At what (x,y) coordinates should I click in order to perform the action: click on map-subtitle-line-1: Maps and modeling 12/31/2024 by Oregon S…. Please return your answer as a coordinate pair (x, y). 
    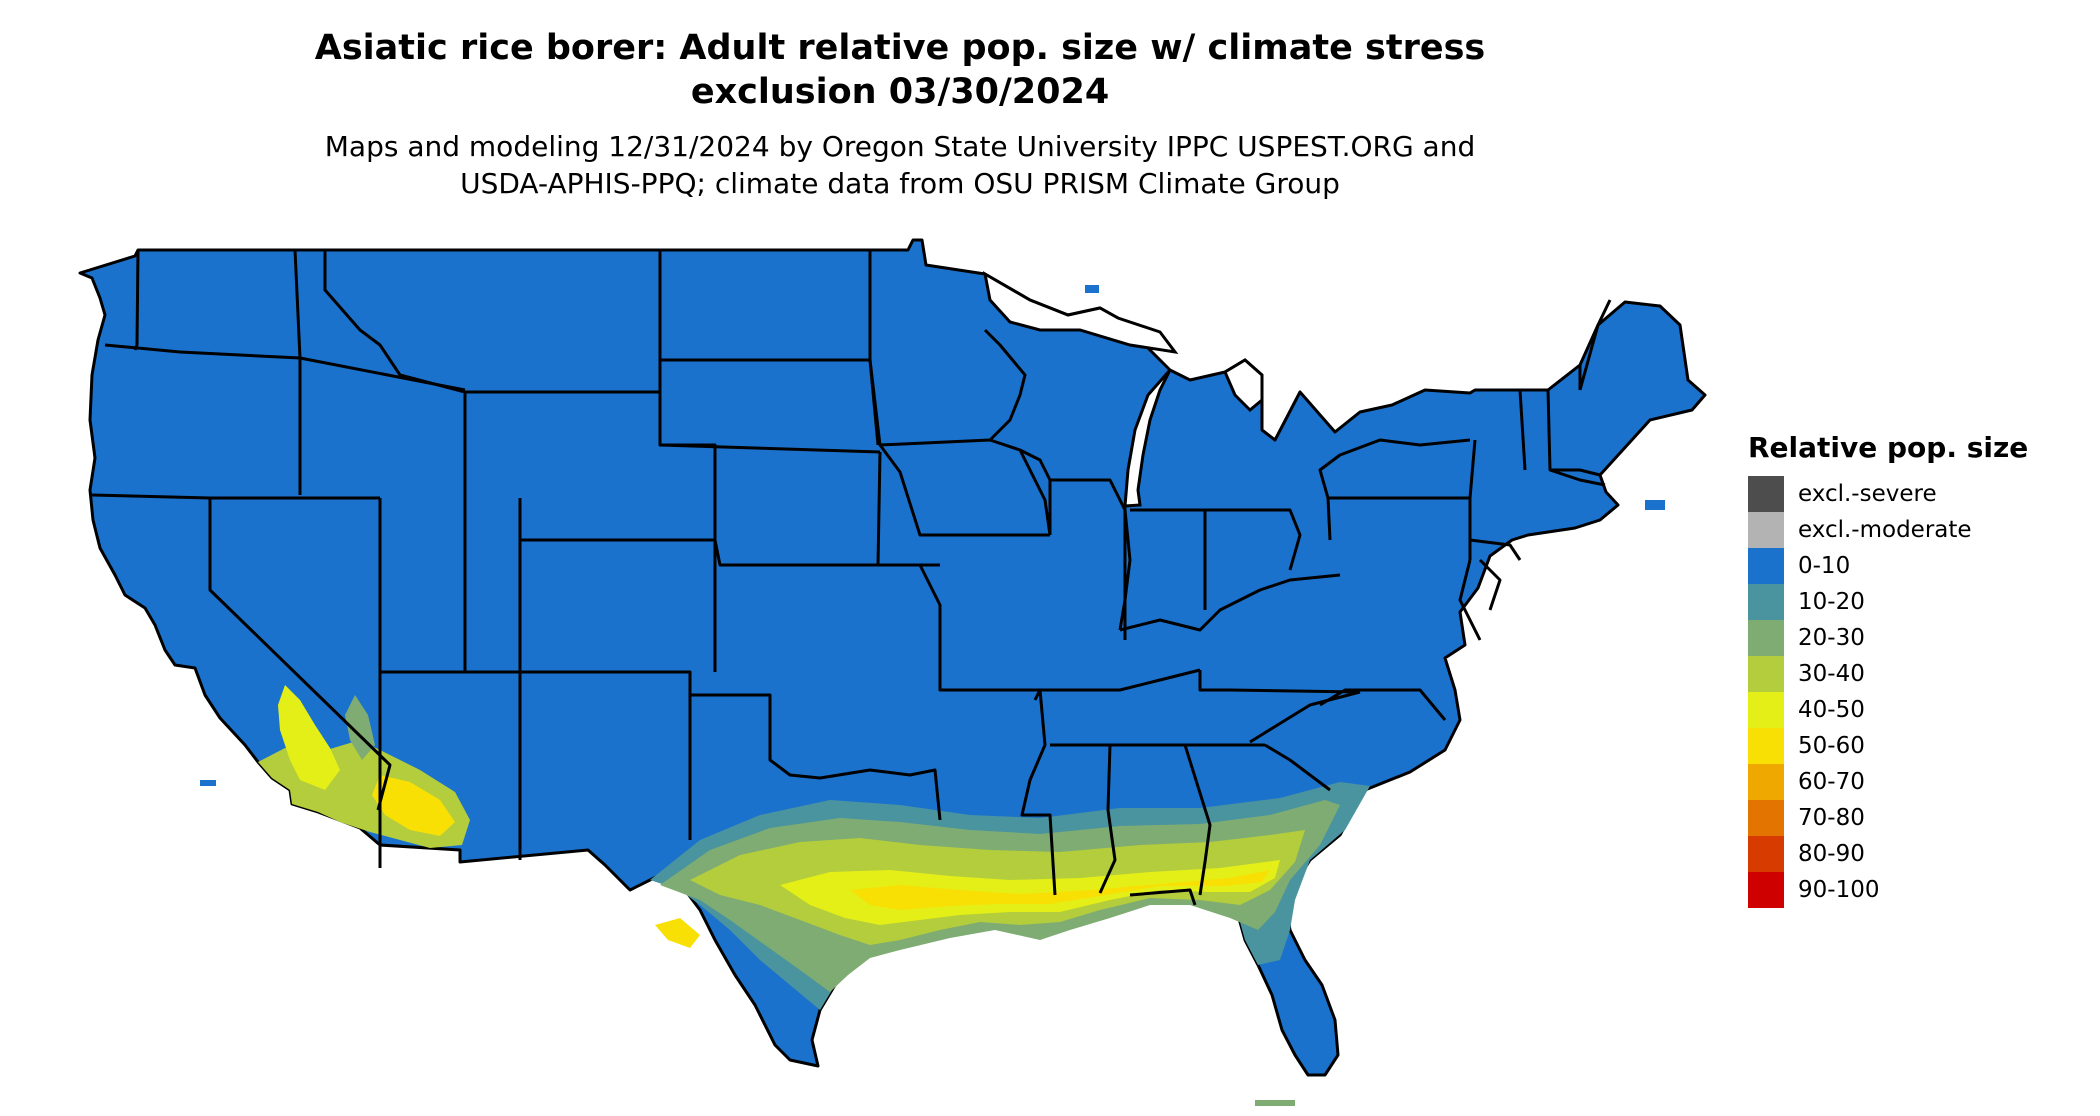
    Looking at the image, I should click on (900, 146).